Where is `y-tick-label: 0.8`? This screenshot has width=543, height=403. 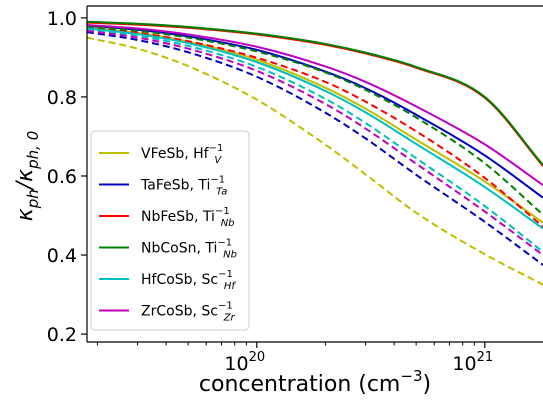 y-tick-label: 0.8 is located at coordinates (62, 98).